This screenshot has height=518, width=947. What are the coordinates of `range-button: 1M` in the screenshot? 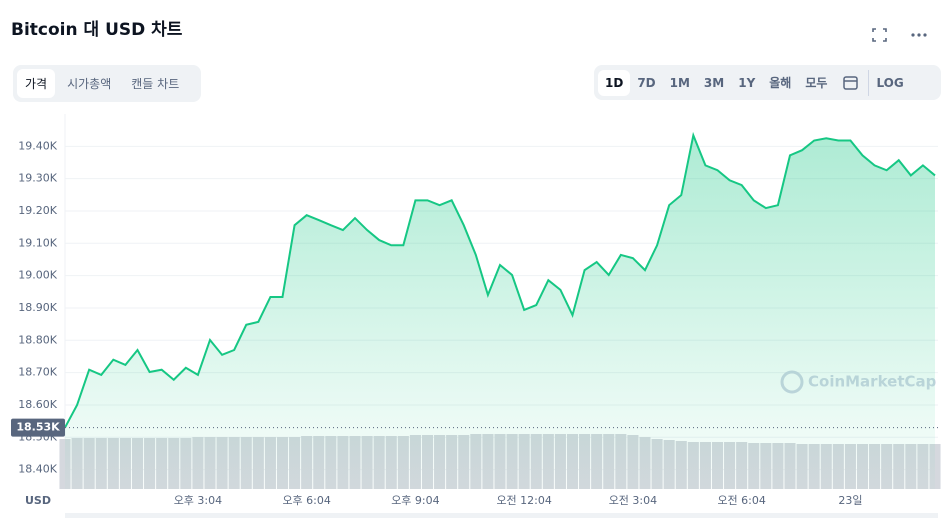 It's located at (679, 82).